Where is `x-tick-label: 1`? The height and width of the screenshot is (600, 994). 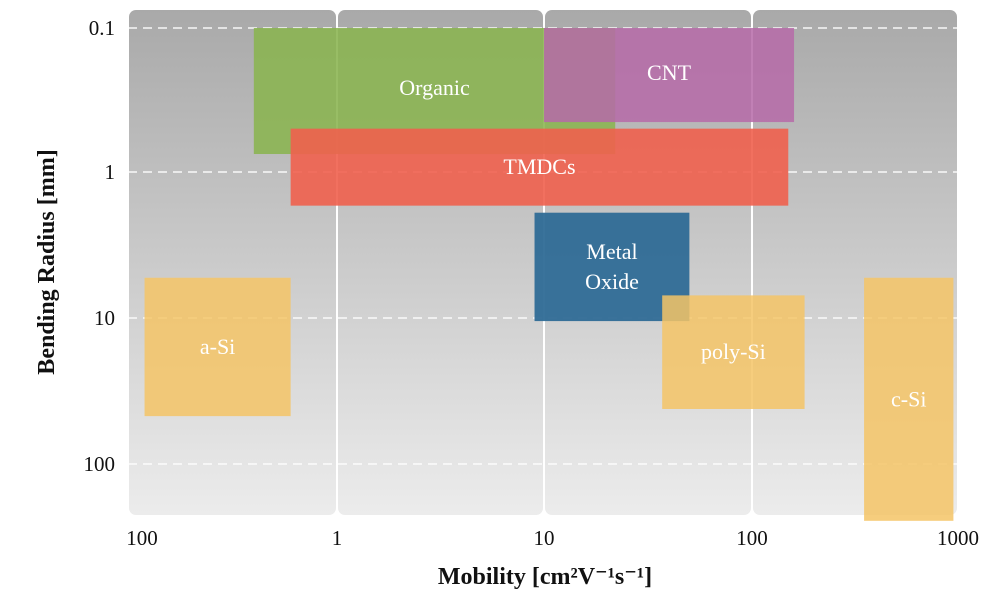
x-tick-label: 1 is located at coordinates (337, 538).